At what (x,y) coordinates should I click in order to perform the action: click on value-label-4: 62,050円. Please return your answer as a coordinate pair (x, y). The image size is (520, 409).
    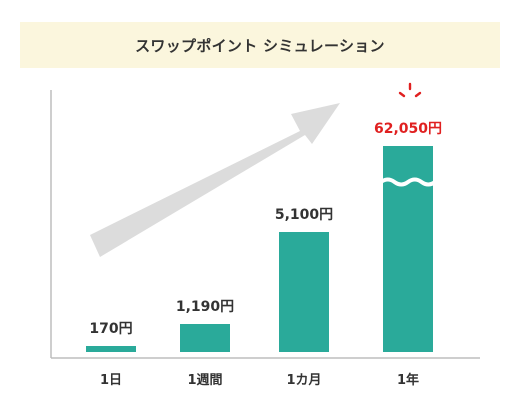
    Looking at the image, I should click on (408, 129).